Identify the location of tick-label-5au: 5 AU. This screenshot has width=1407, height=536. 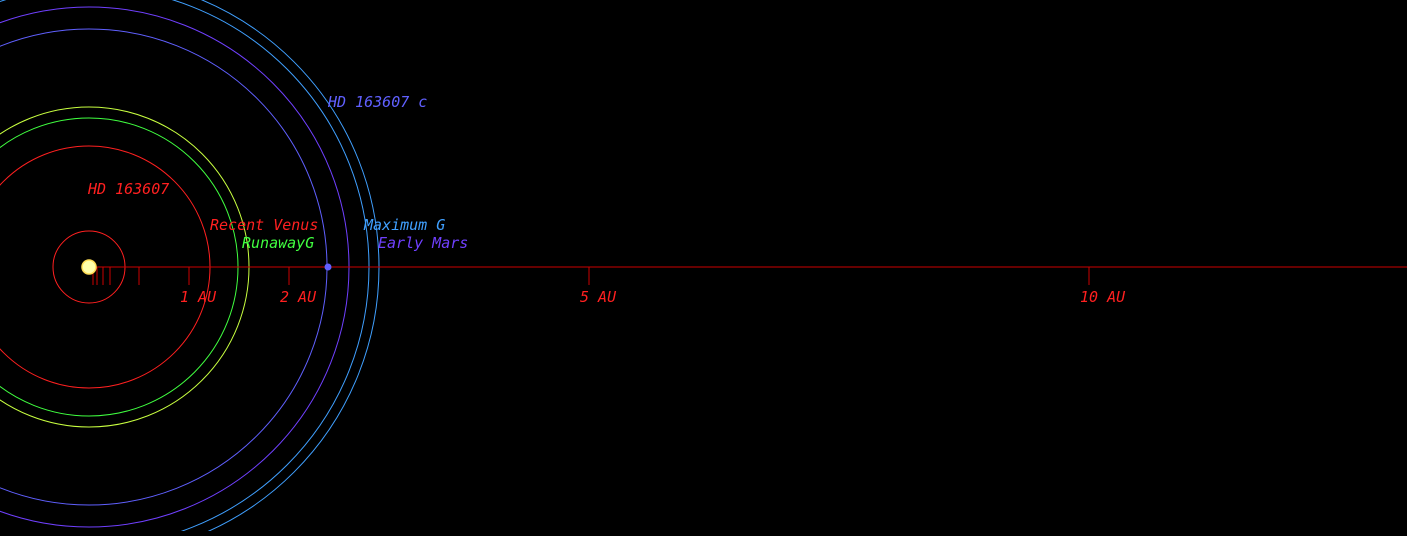
(598, 297).